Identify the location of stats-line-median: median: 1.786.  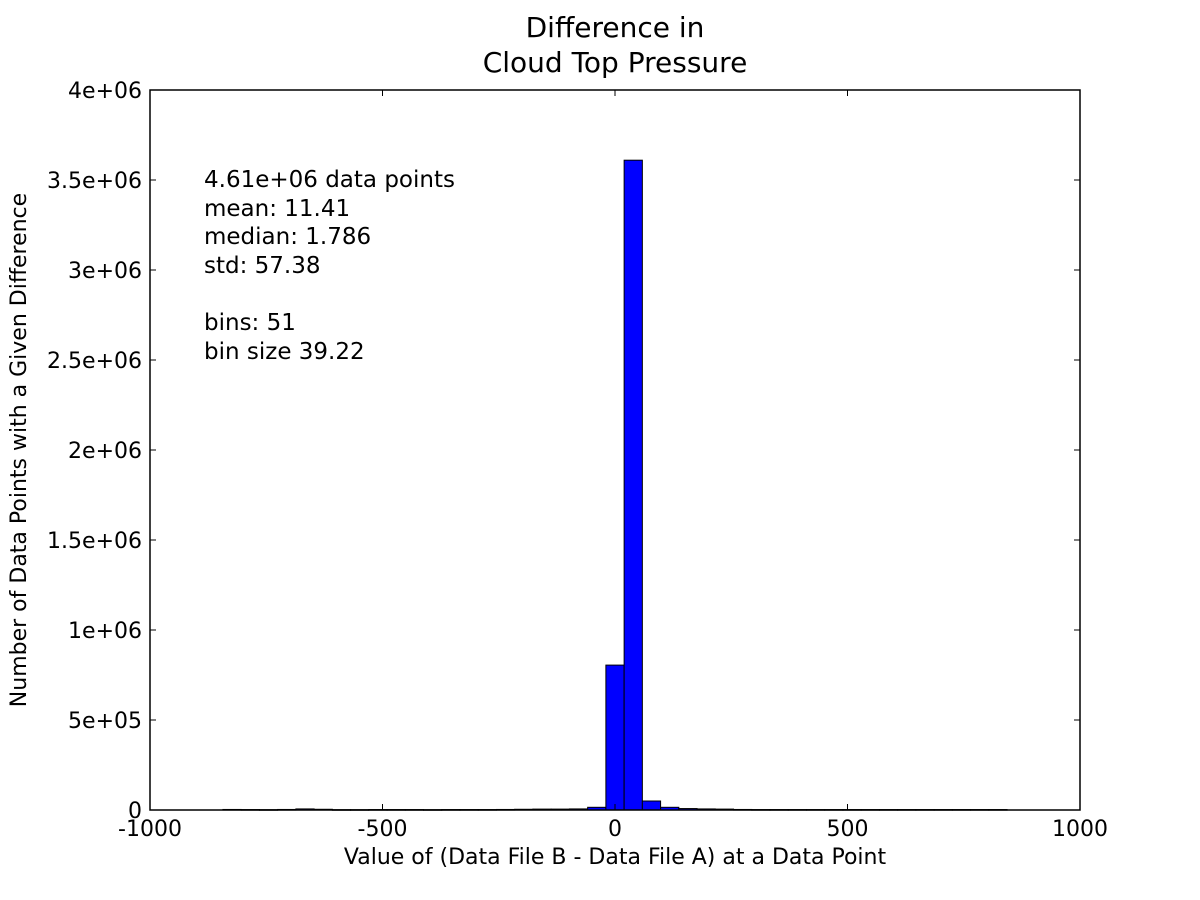
(287, 237).